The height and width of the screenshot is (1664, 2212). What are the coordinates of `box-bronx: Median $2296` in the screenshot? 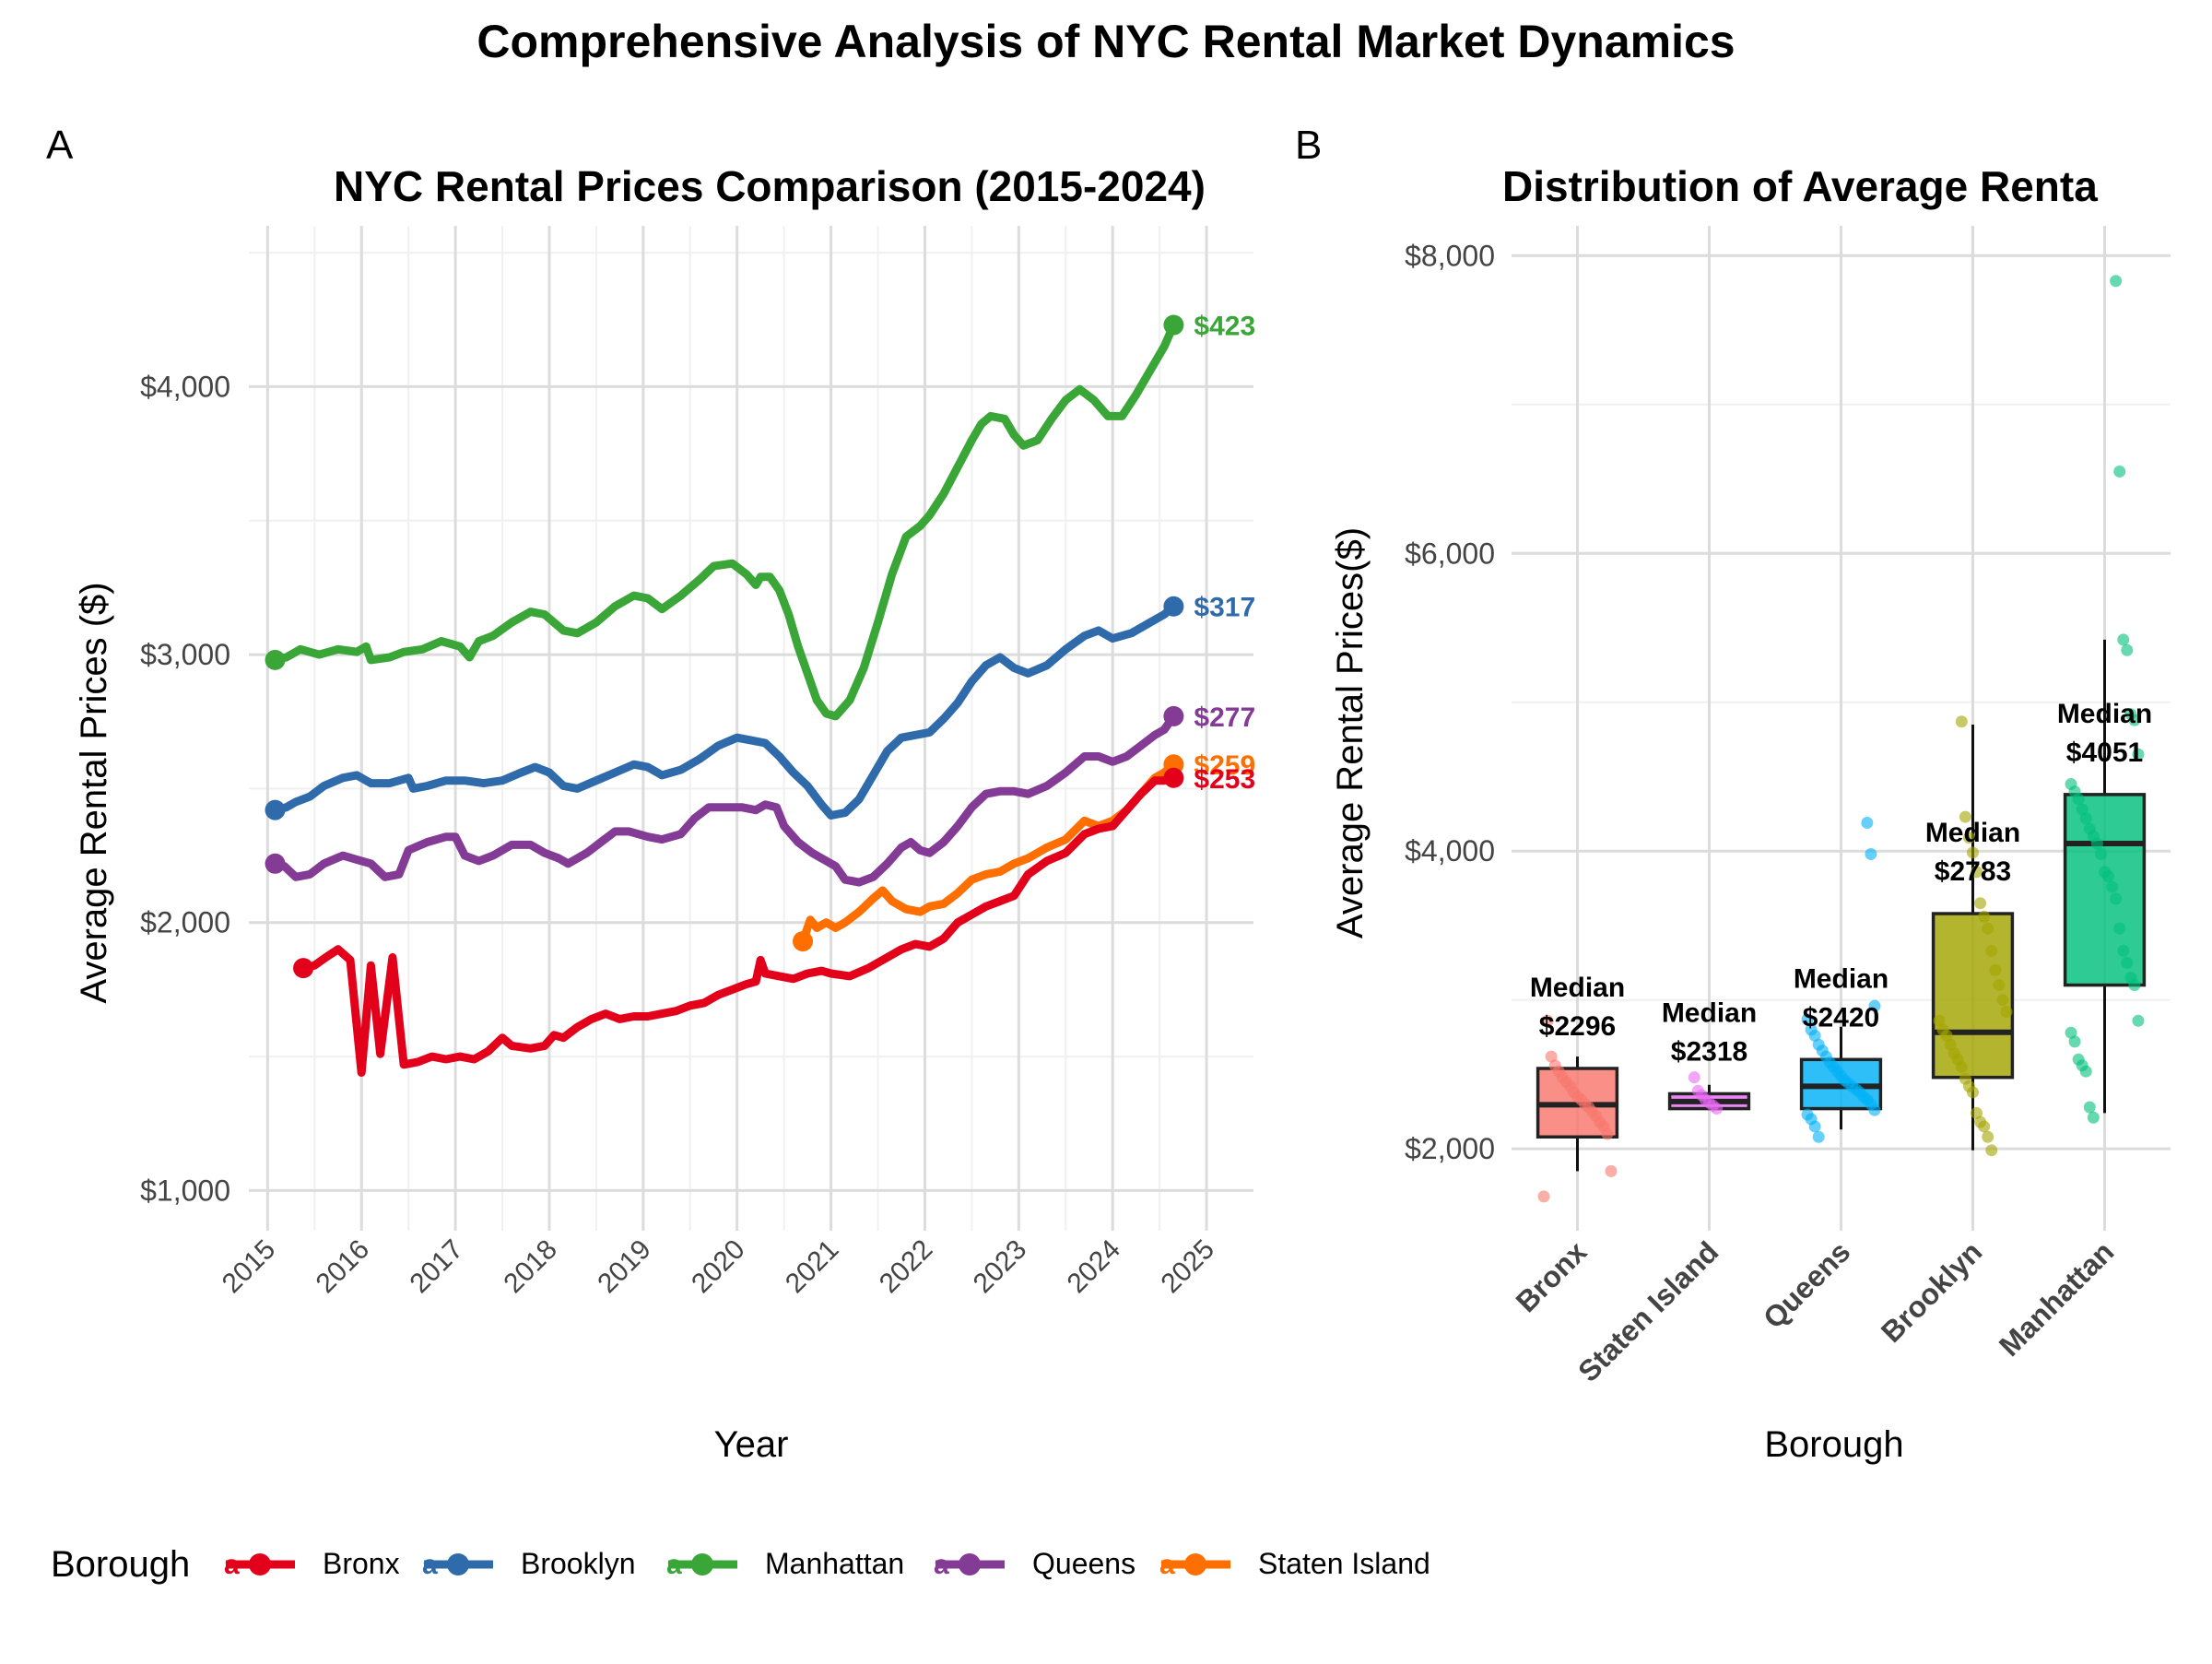 It's located at (1577, 1088).